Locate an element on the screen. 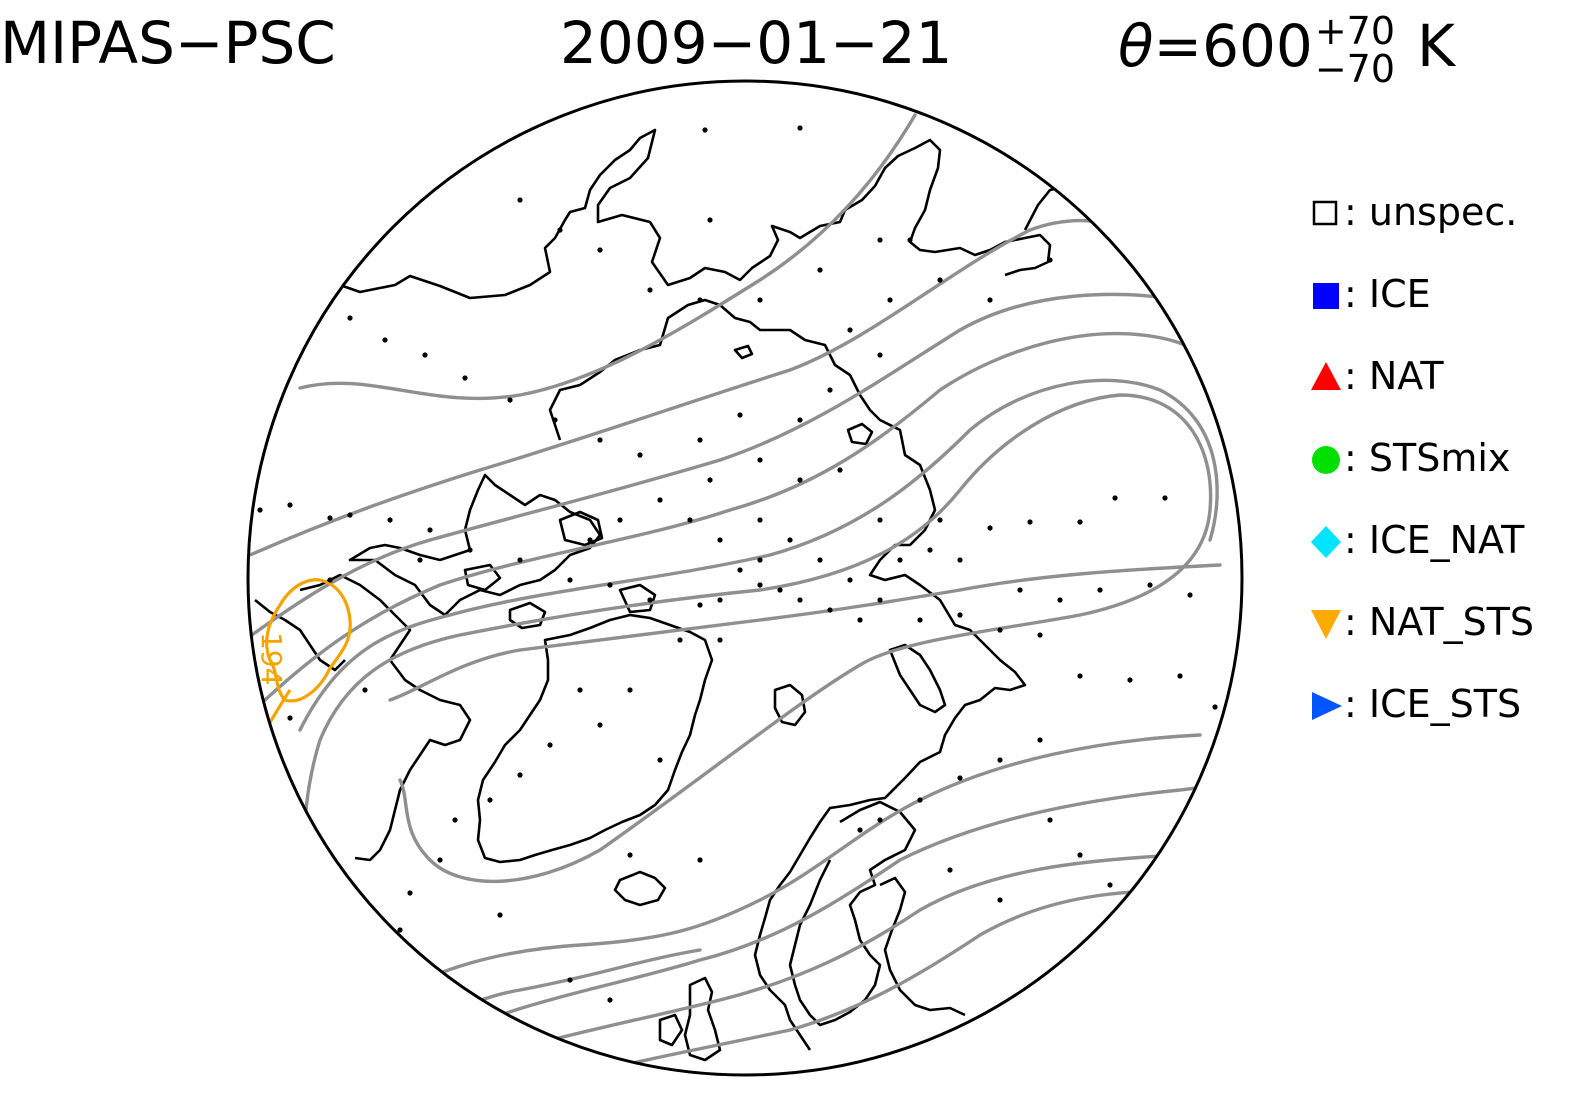 This screenshot has height=1100, width=1587. theta-value: =600 is located at coordinates (1233, 46).